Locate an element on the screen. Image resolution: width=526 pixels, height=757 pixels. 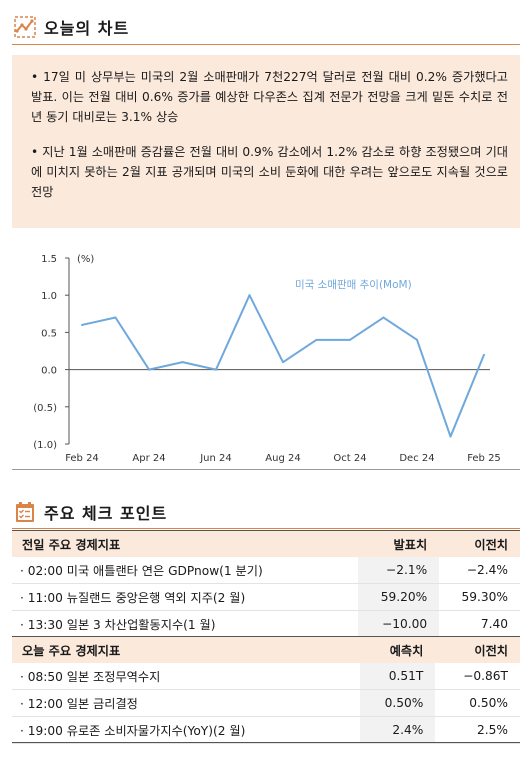
column-header-indicator: 오늘 주요 경제지표 is located at coordinates (186, 649).